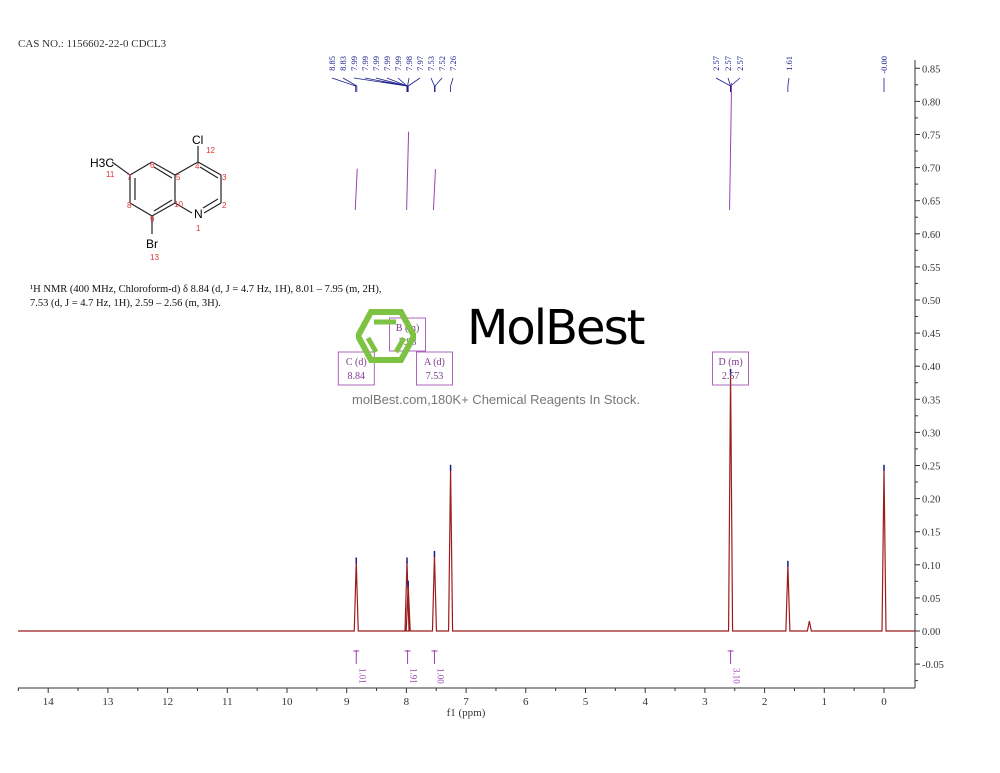 The width and height of the screenshot is (1000, 773). Describe the element at coordinates (931, 235) in the screenshot. I see `y-tick-label: 0.60` at that location.